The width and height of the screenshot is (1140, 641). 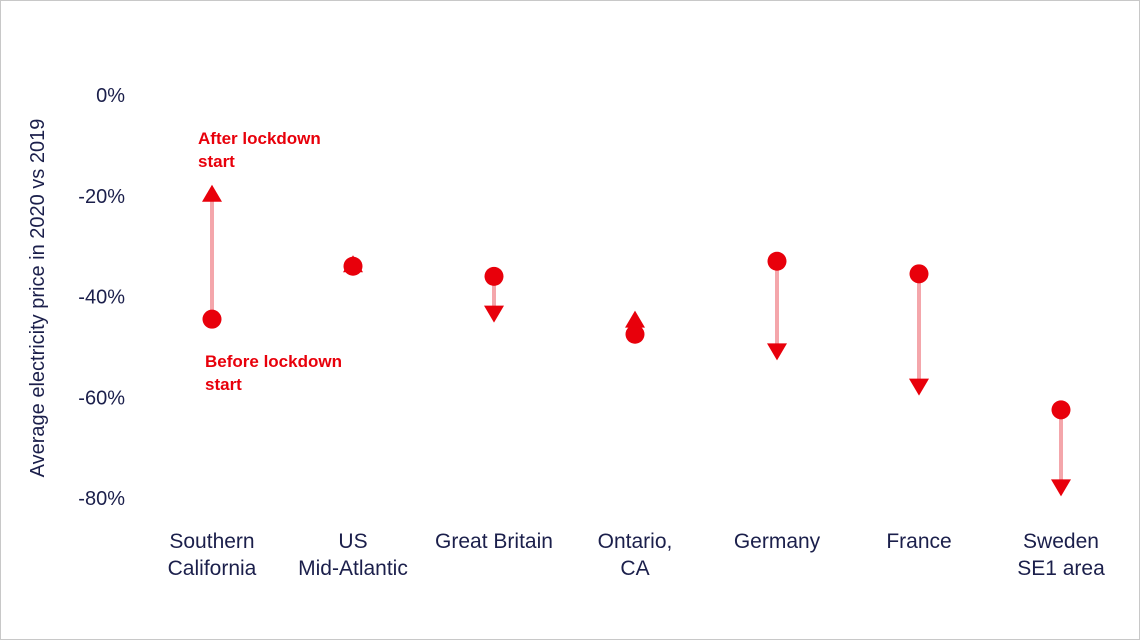 What do you see at coordinates (918, 541) in the screenshot?
I see `category-label: France` at bounding box center [918, 541].